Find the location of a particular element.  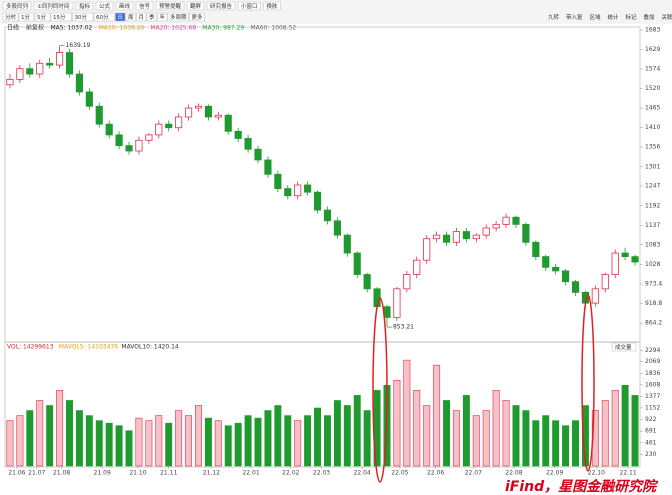

y-tick-label: 1083 is located at coordinates (652, 244).